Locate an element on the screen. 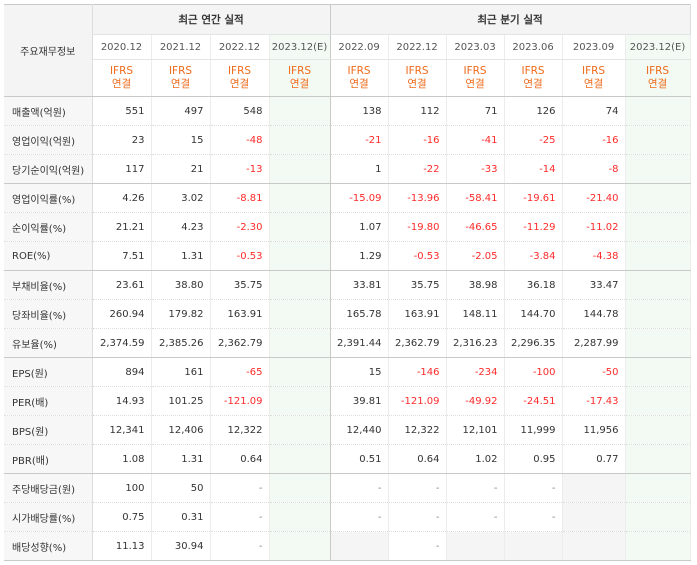 This screenshot has width=697, height=565. period-date: 2022.12 is located at coordinates (240, 47).